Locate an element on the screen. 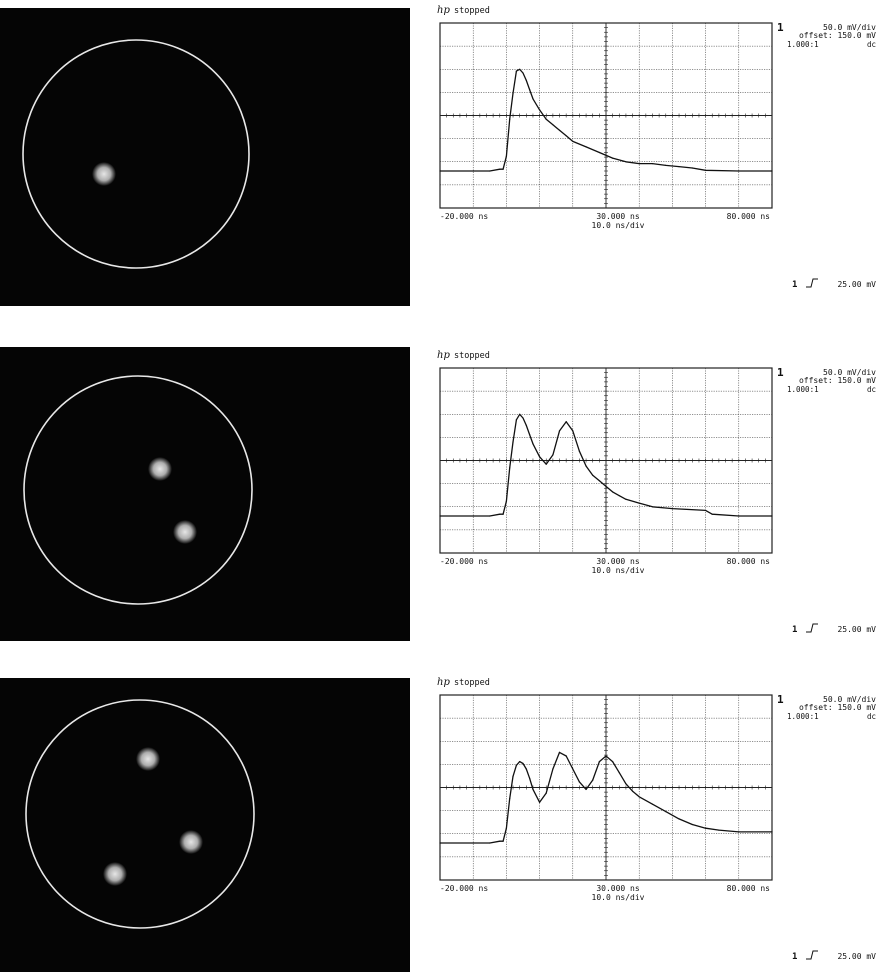 This screenshot has height=972, width=877. rising-edge-icon is located at coordinates (812, 955).